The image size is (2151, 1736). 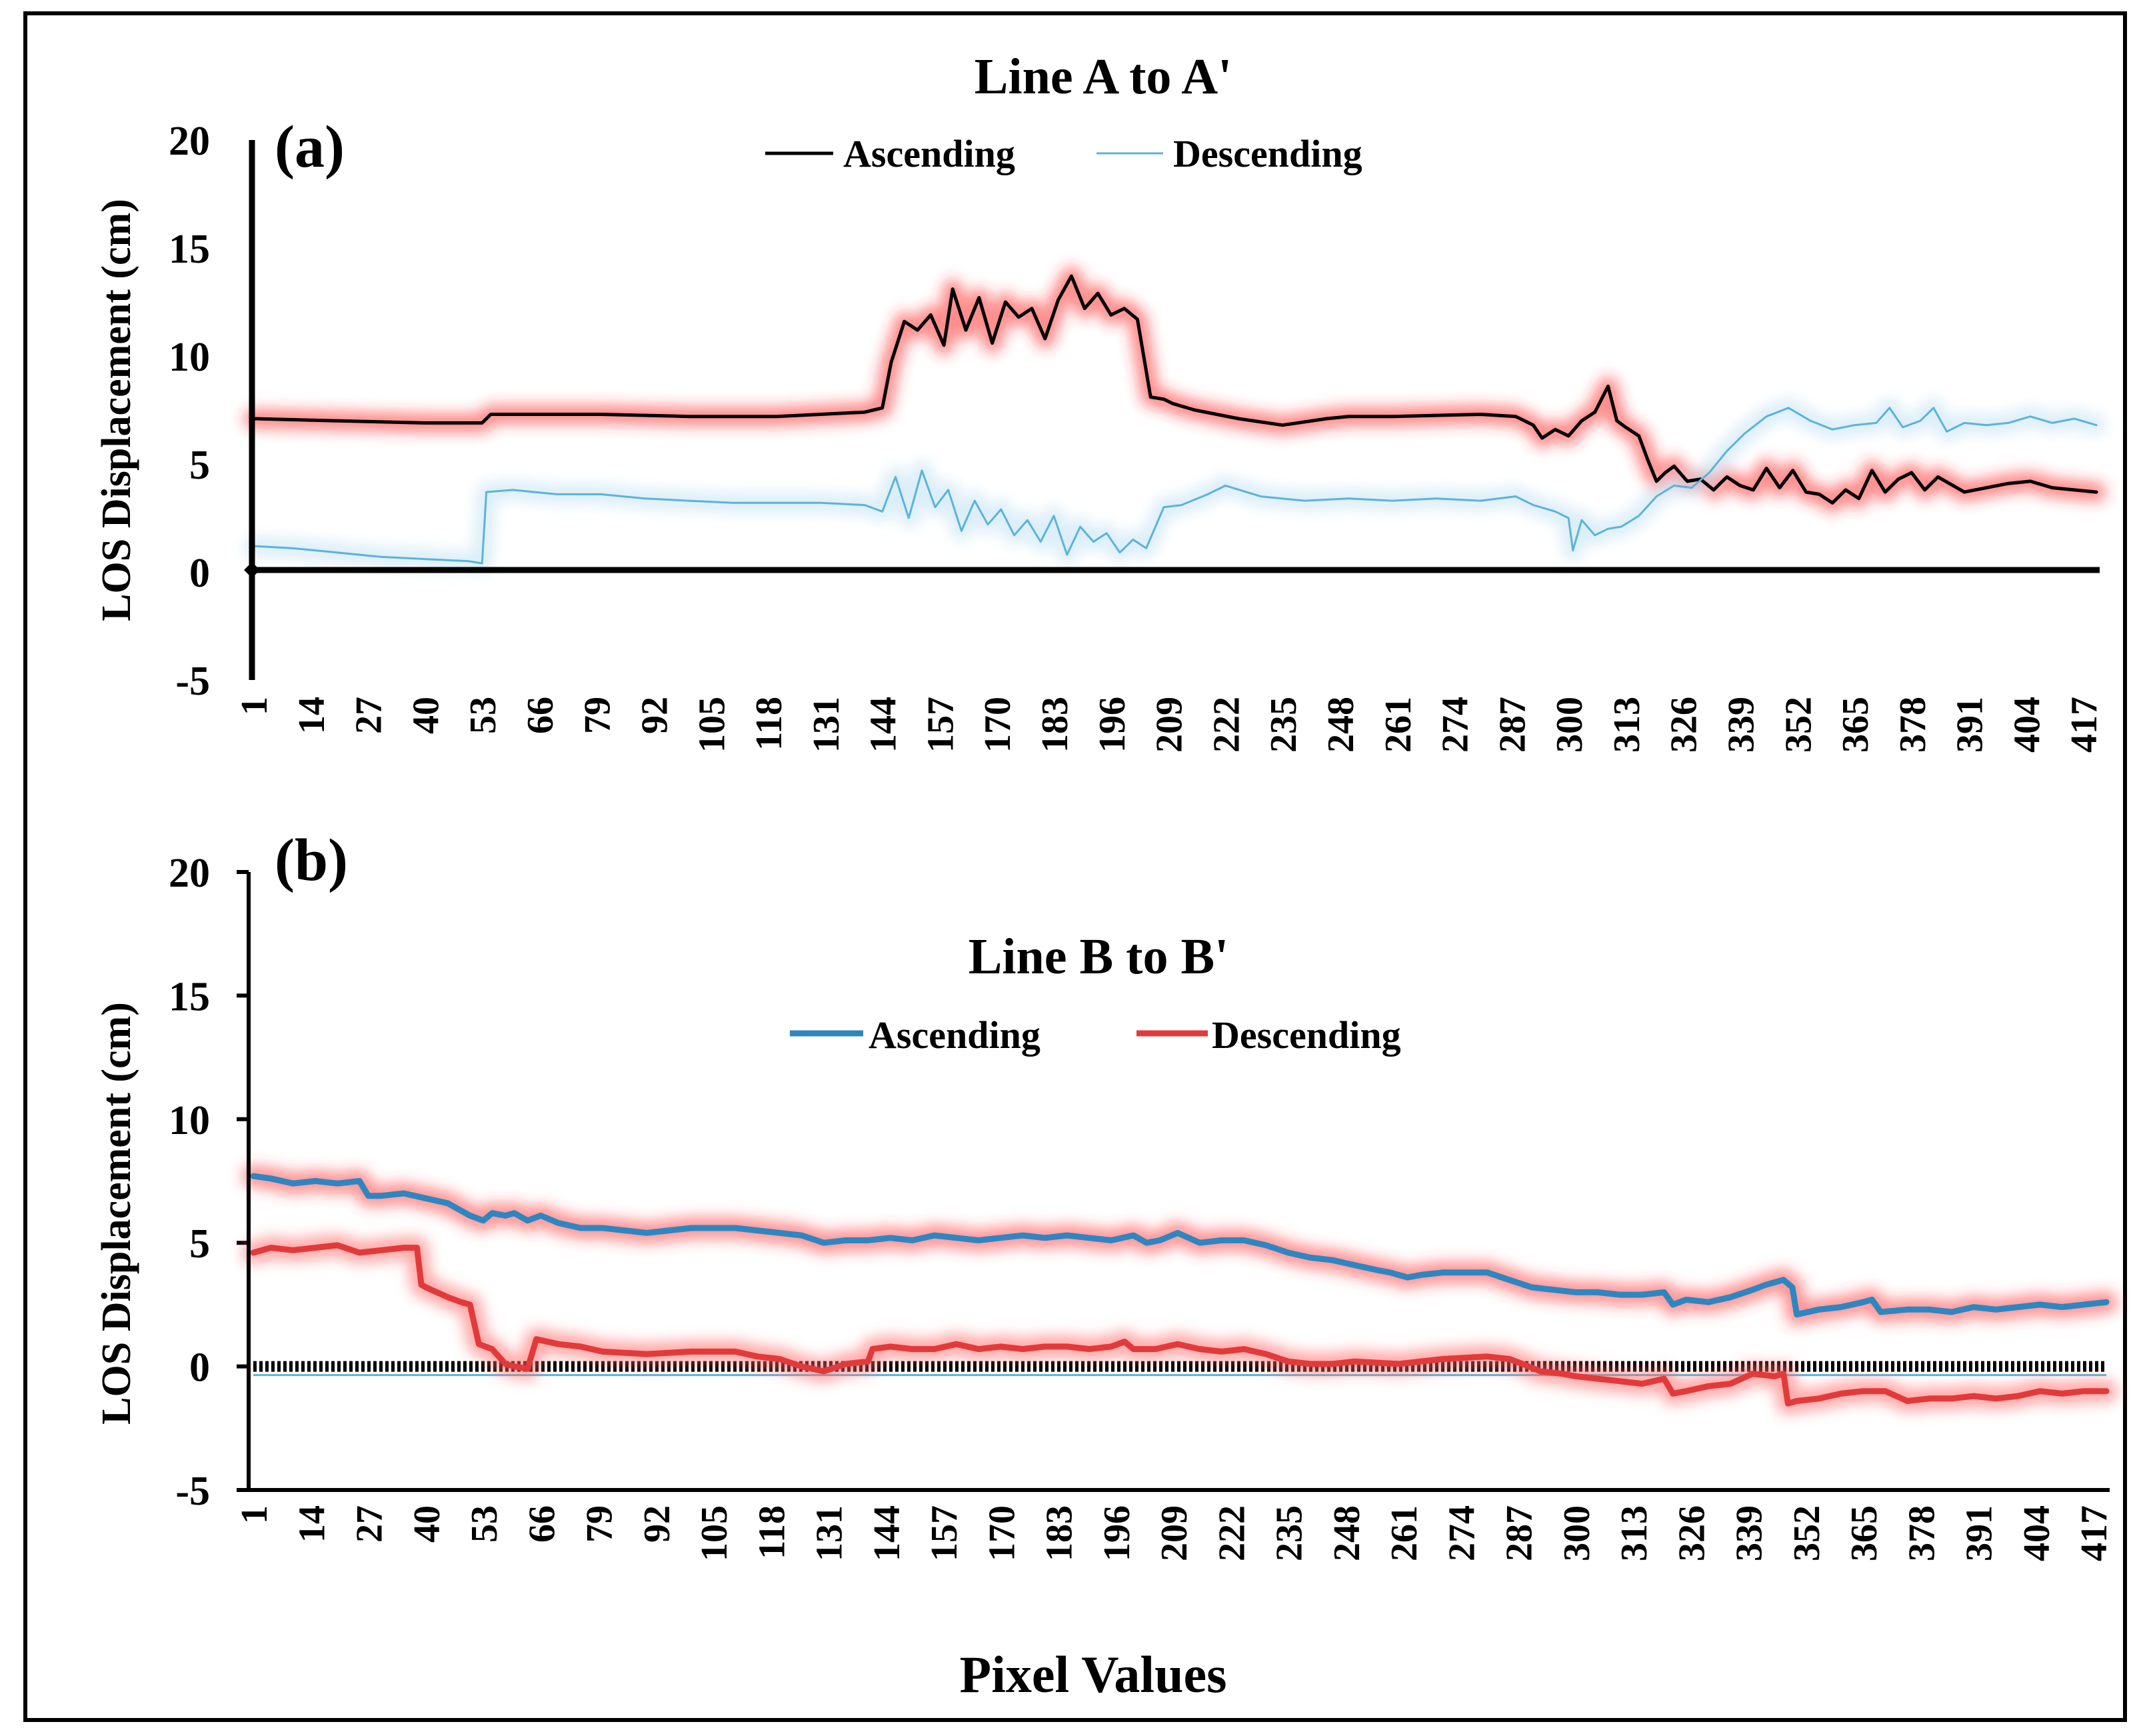 I want to click on panel-b-legend: Ascending Descending, so click(x=1095, y=1035).